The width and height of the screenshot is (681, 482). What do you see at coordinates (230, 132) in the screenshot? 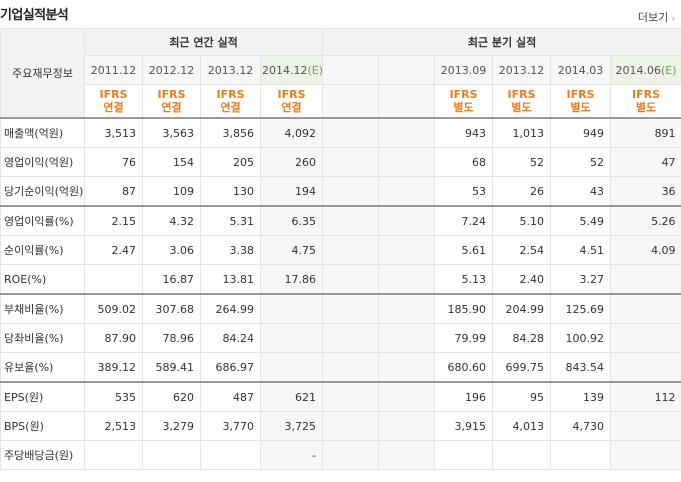
I see `annual-value: 3,856` at bounding box center [230, 132].